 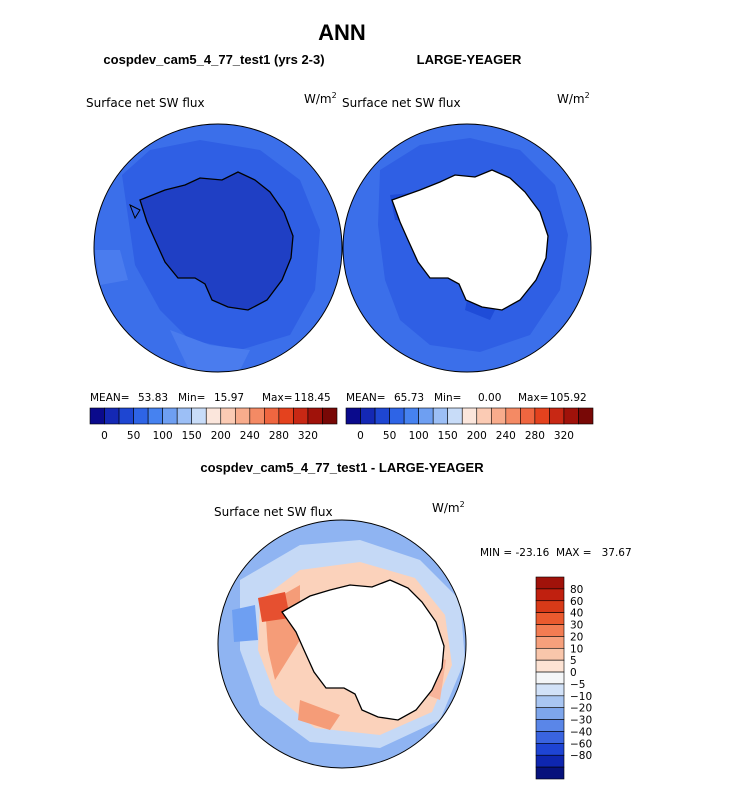 What do you see at coordinates (342, 467) in the screenshot?
I see `difference-title: cospdev_cam5_4_77_test1 - LARGE-YEAGER` at bounding box center [342, 467].